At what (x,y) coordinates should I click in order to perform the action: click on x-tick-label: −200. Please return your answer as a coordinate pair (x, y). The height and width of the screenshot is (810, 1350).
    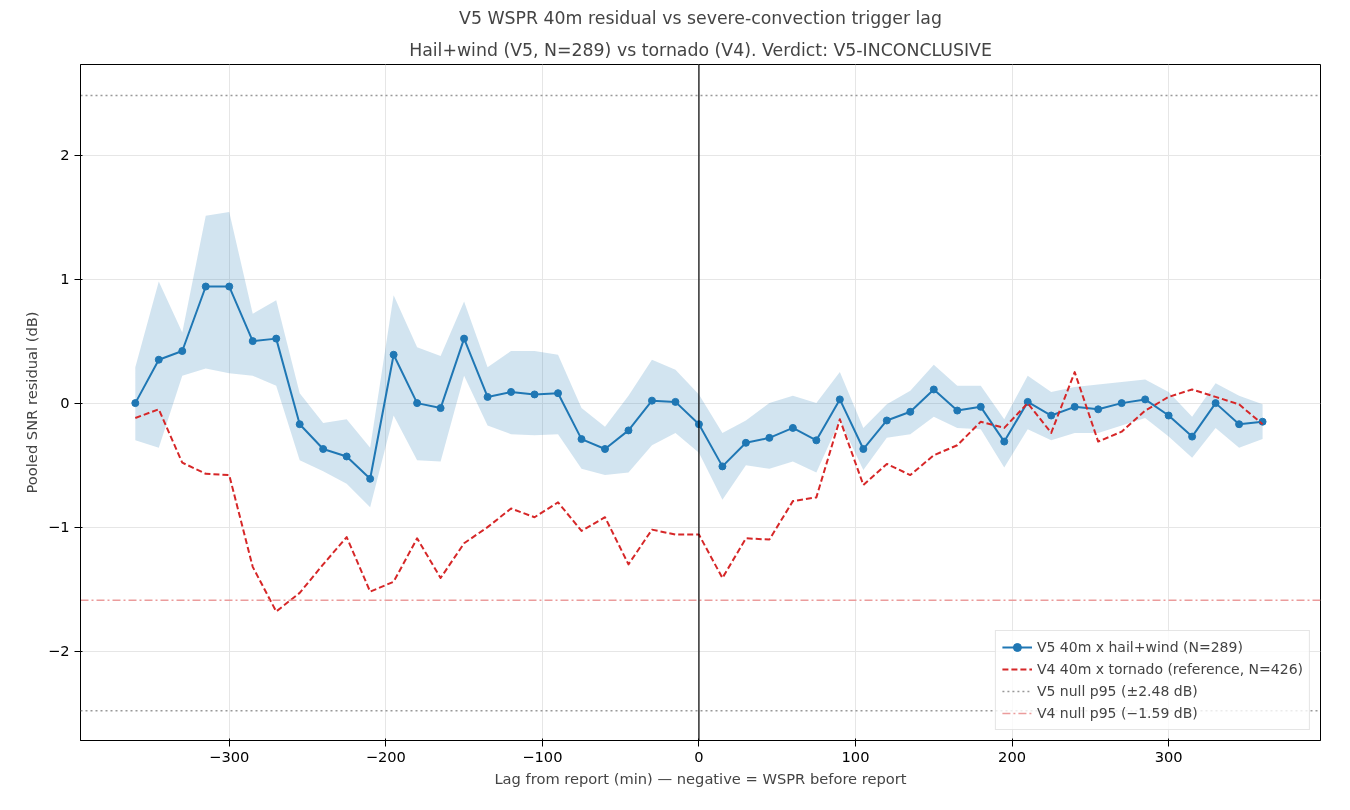
    Looking at the image, I should click on (385, 756).